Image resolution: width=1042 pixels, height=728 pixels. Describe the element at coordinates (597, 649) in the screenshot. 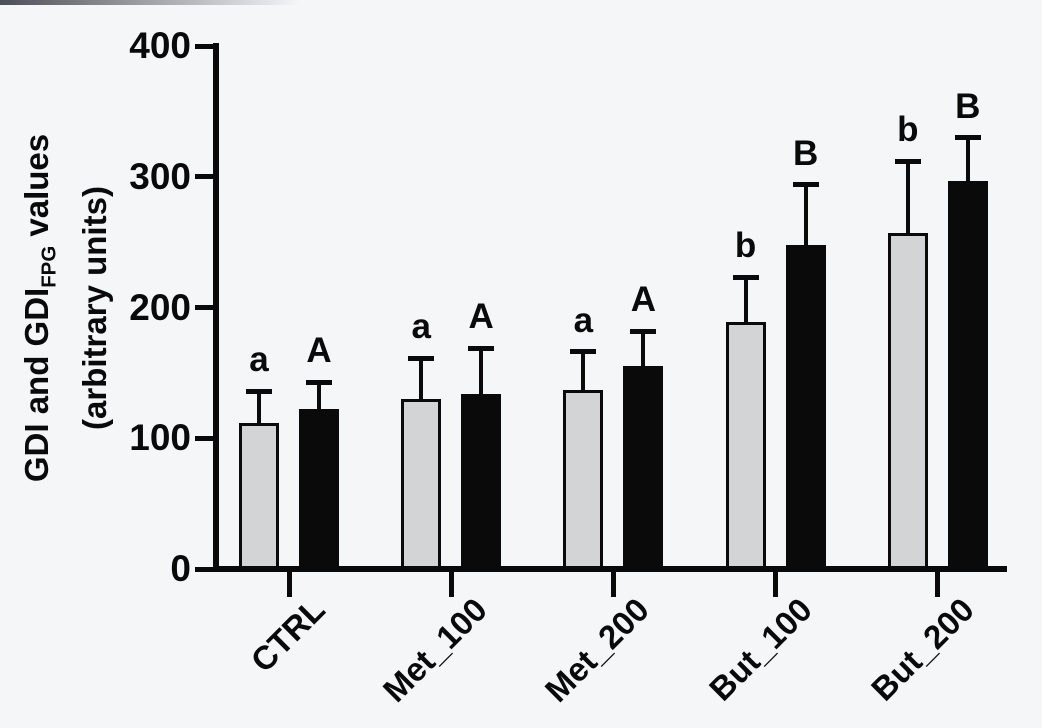

I see `x-tick-label-met_200: Met_200` at that location.